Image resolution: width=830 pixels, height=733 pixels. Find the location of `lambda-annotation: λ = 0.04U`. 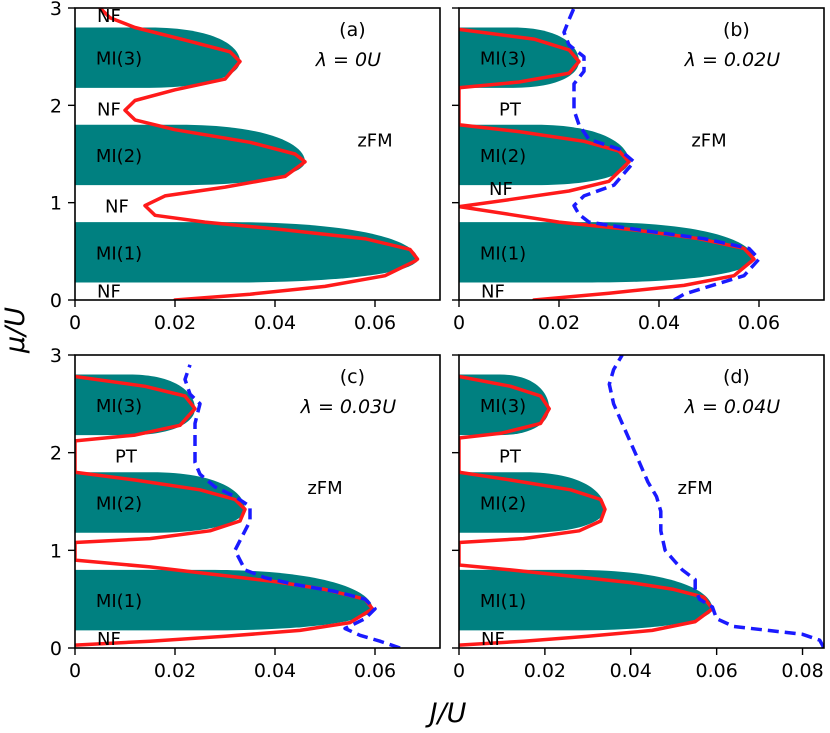

lambda-annotation: λ = 0.04U is located at coordinates (732, 407).